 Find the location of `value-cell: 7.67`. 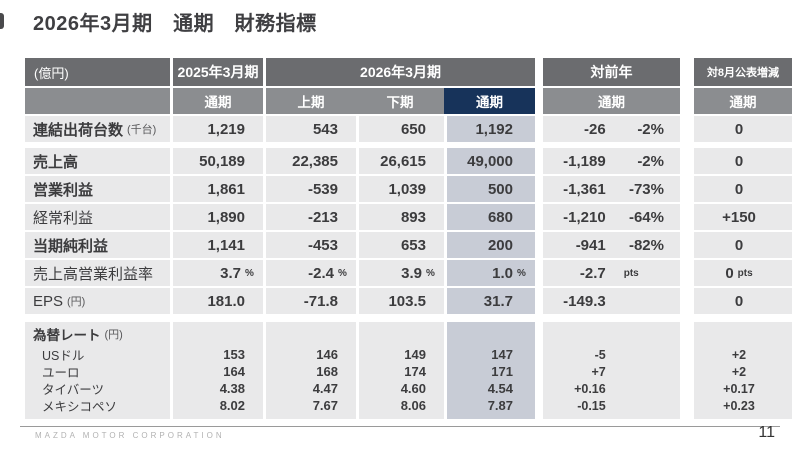

value-cell: 7.67 is located at coordinates (309, 408).